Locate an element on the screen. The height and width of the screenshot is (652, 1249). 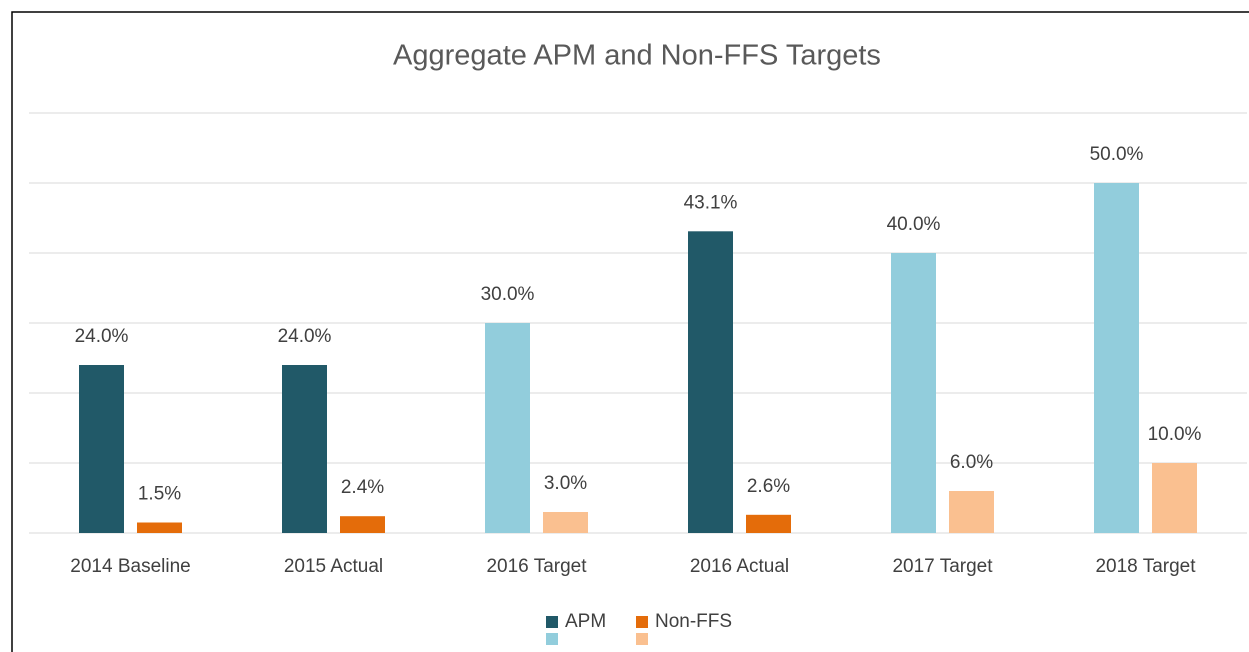
data-label: 10.0% is located at coordinates (1175, 434).